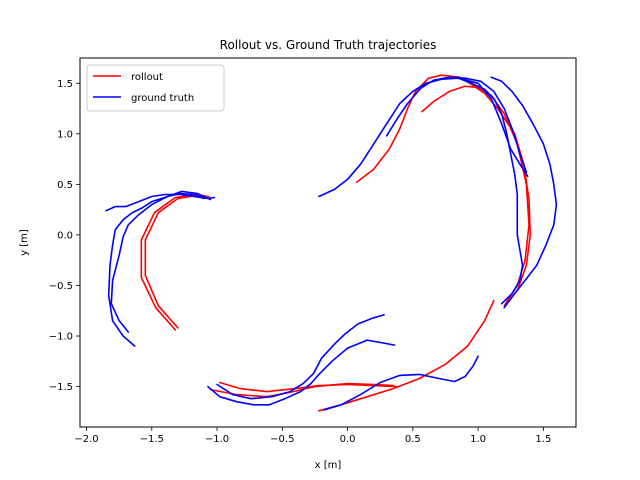  I want to click on x-tick-label: −0.5, so click(282, 439).